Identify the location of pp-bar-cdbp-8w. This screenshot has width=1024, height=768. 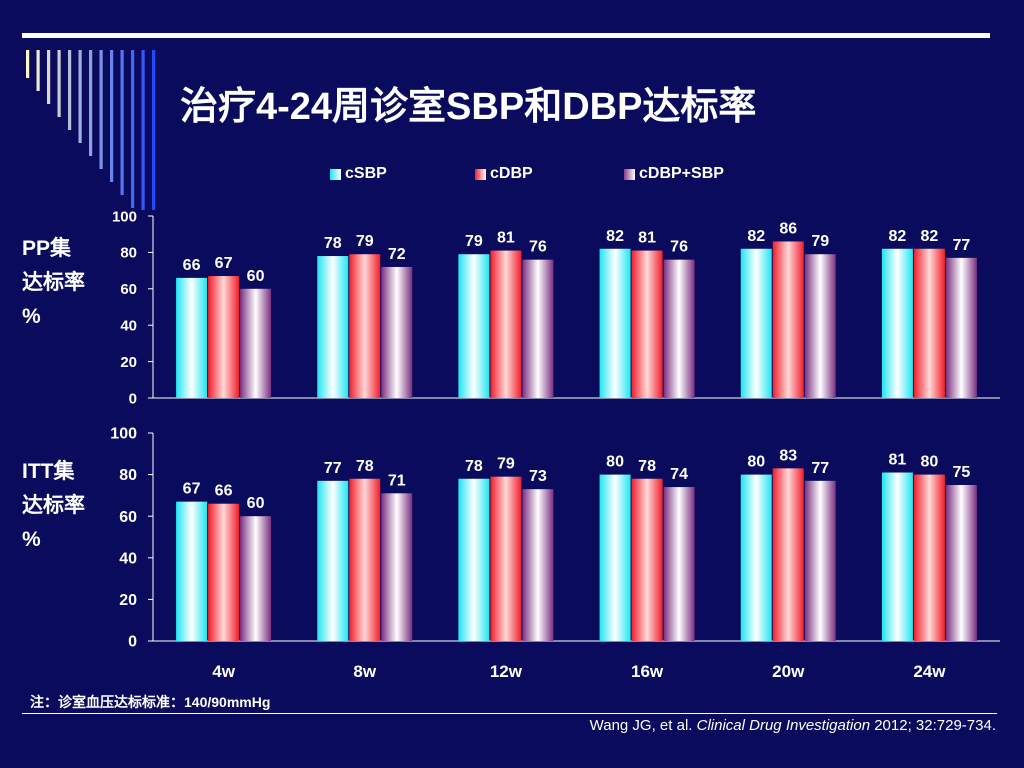
(365, 326).